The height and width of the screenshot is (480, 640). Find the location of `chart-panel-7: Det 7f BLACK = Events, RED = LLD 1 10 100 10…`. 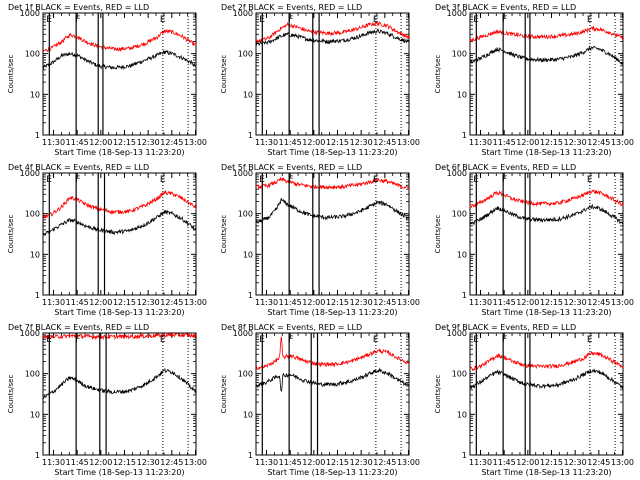

chart-panel-7: Det 7f BLACK = Events, RED = LLD 1 10 100 10… is located at coordinates (107, 400).